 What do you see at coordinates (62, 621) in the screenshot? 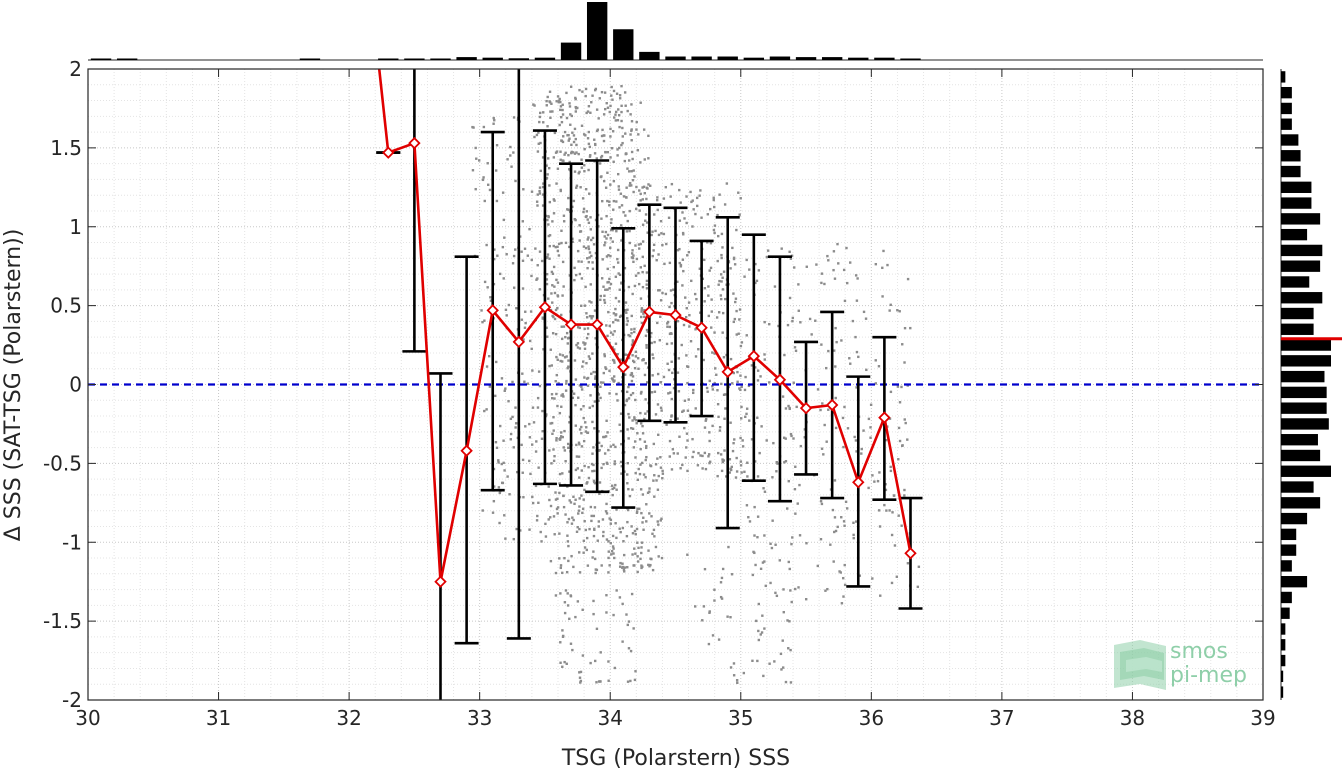
I see `y-tick-label: -1.5` at bounding box center [62, 621].